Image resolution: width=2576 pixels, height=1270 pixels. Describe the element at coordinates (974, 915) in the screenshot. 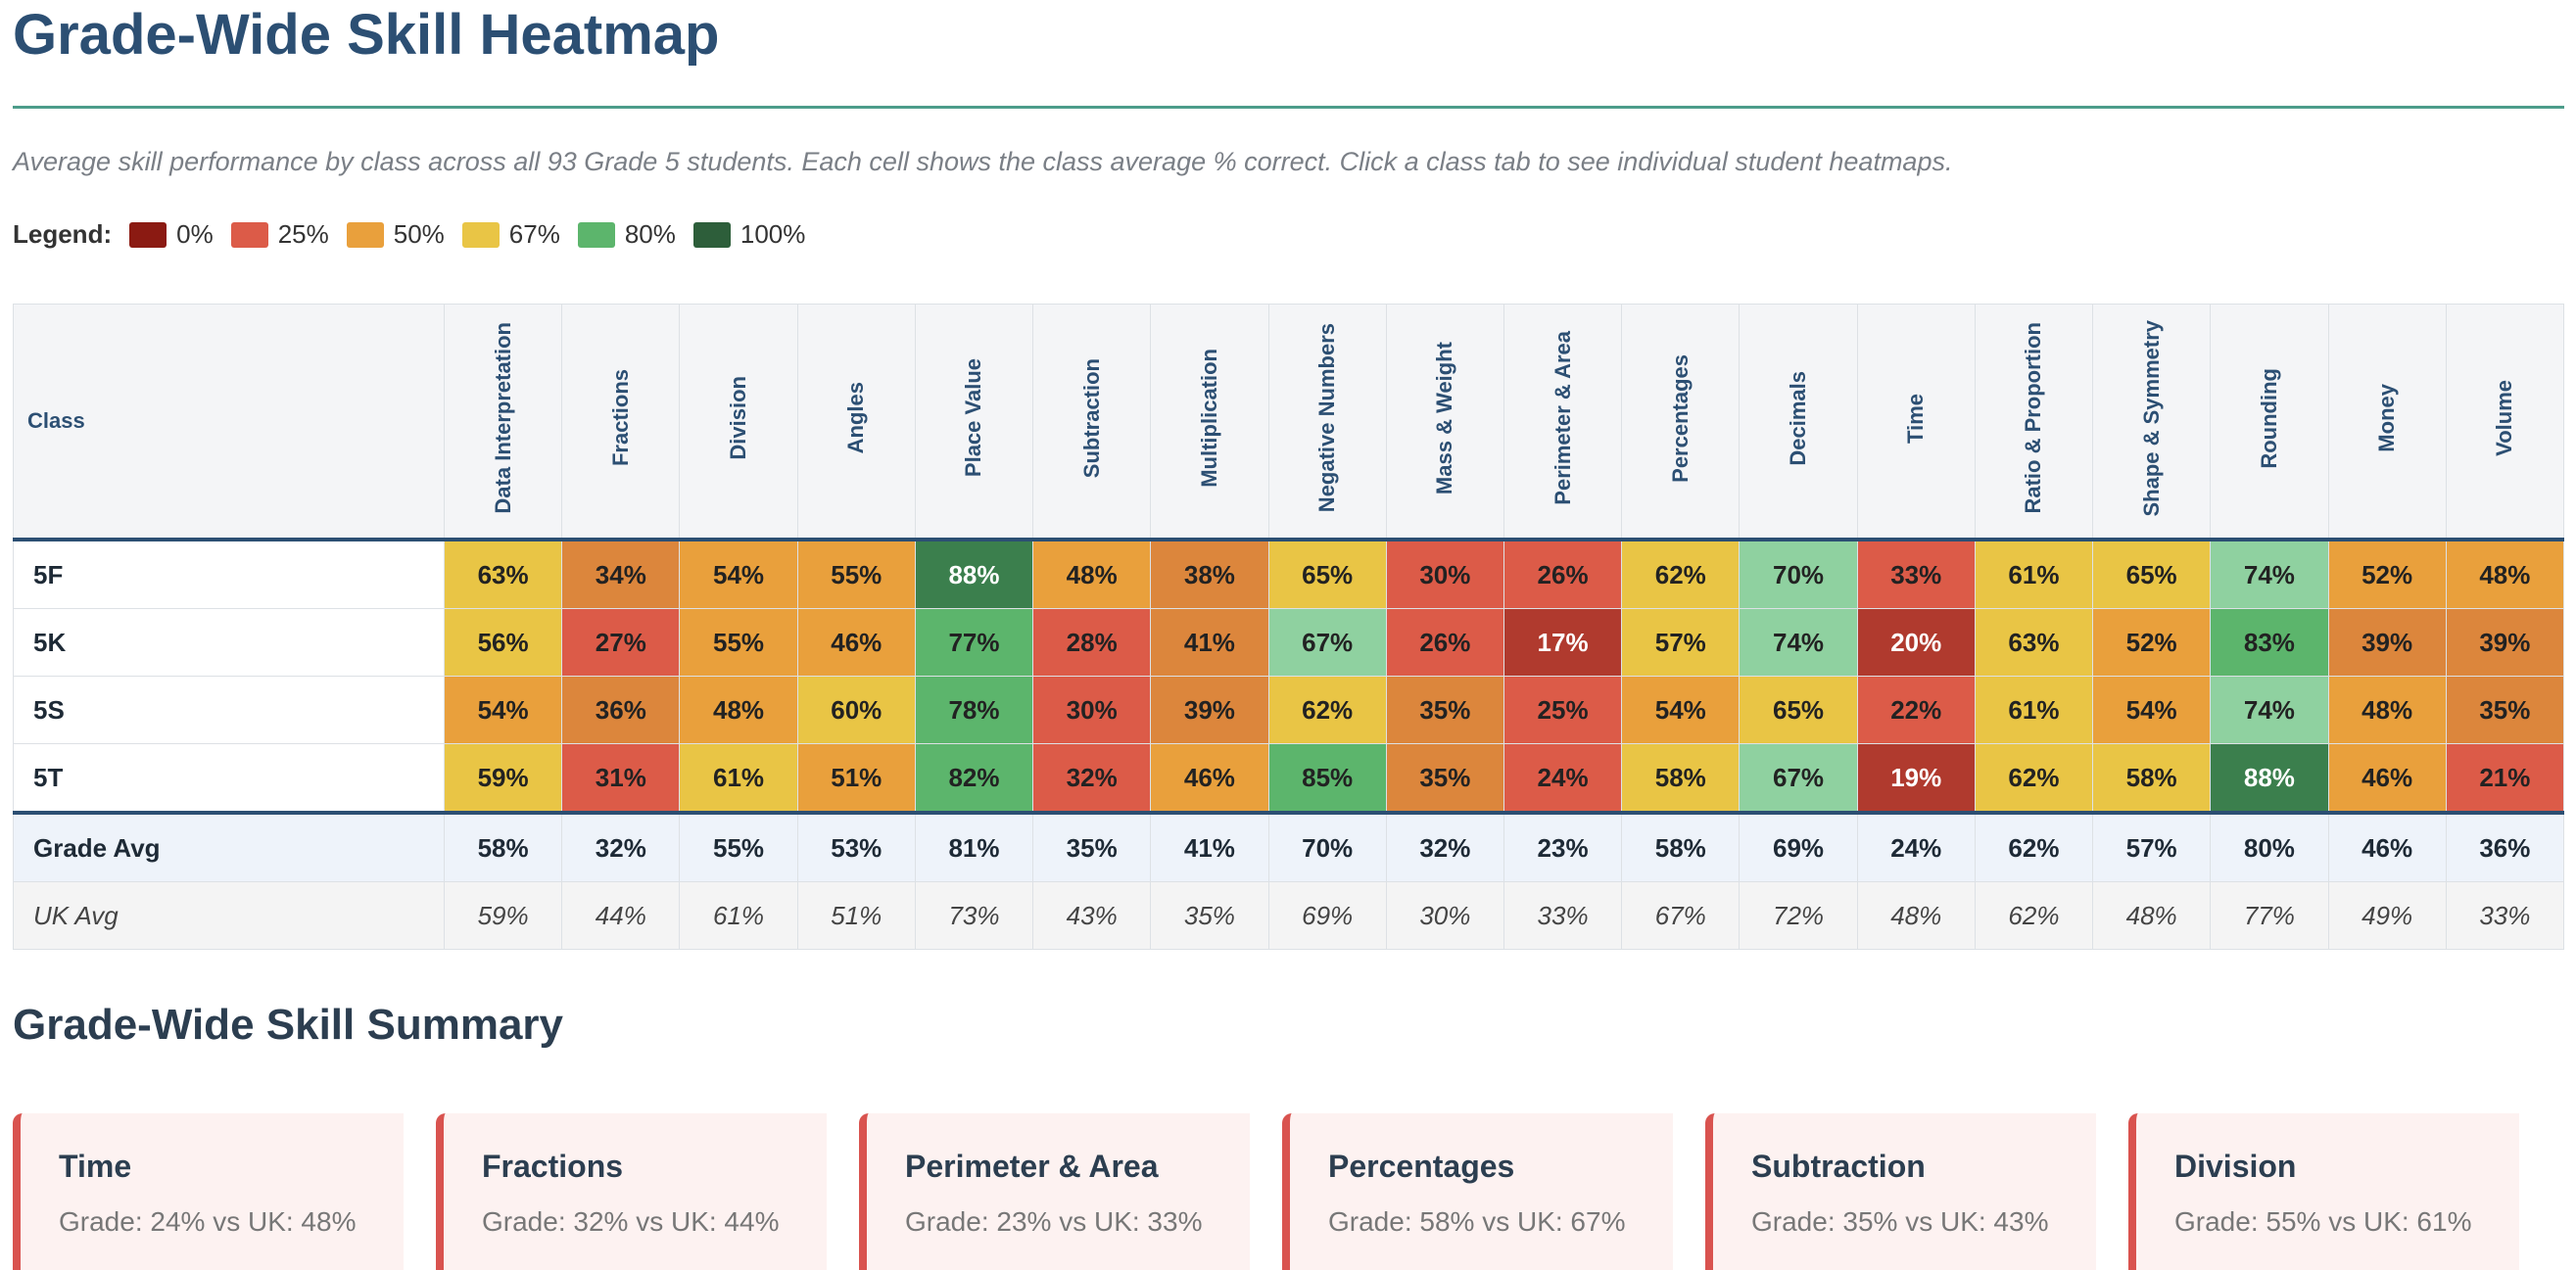

I see `avg-cell: 73%` at that location.